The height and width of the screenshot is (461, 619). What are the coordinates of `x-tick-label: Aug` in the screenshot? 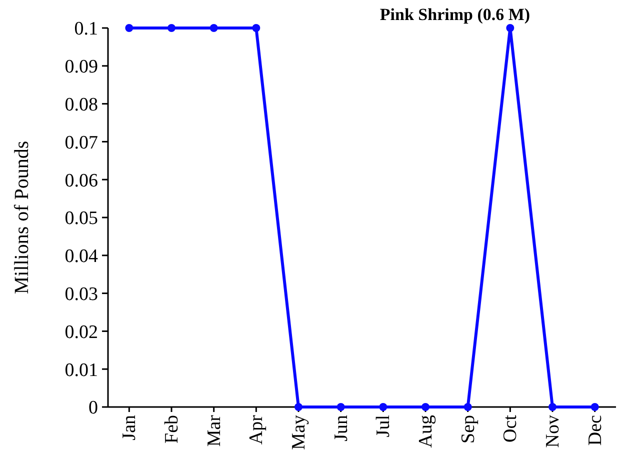 It's located at (426, 431).